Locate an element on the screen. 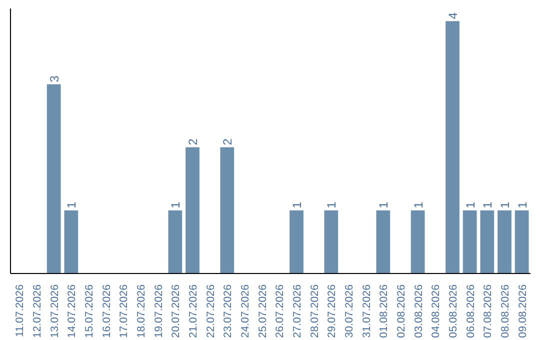 The width and height of the screenshot is (540, 340). x-tick-label: 19.07.2026 is located at coordinates (158, 311).